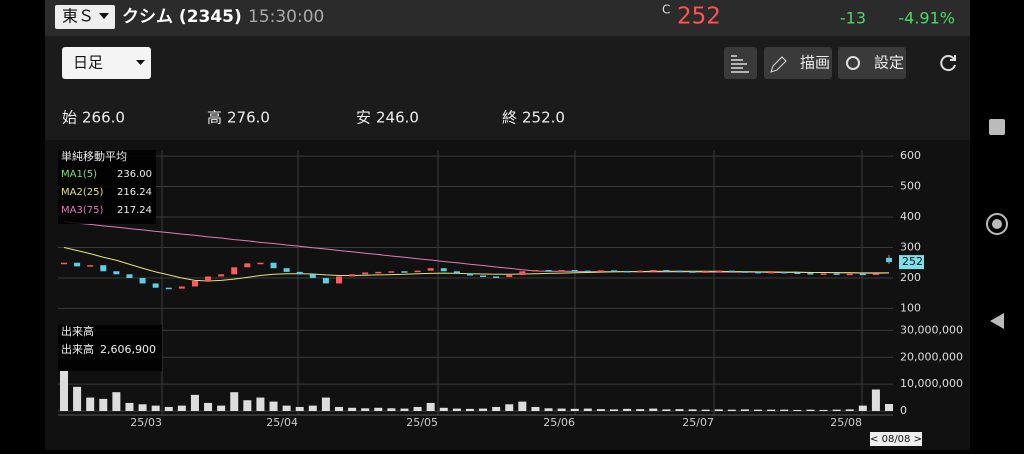  Describe the element at coordinates (248, 118) in the screenshot. I see `ohlc-value: 276.0` at that location.